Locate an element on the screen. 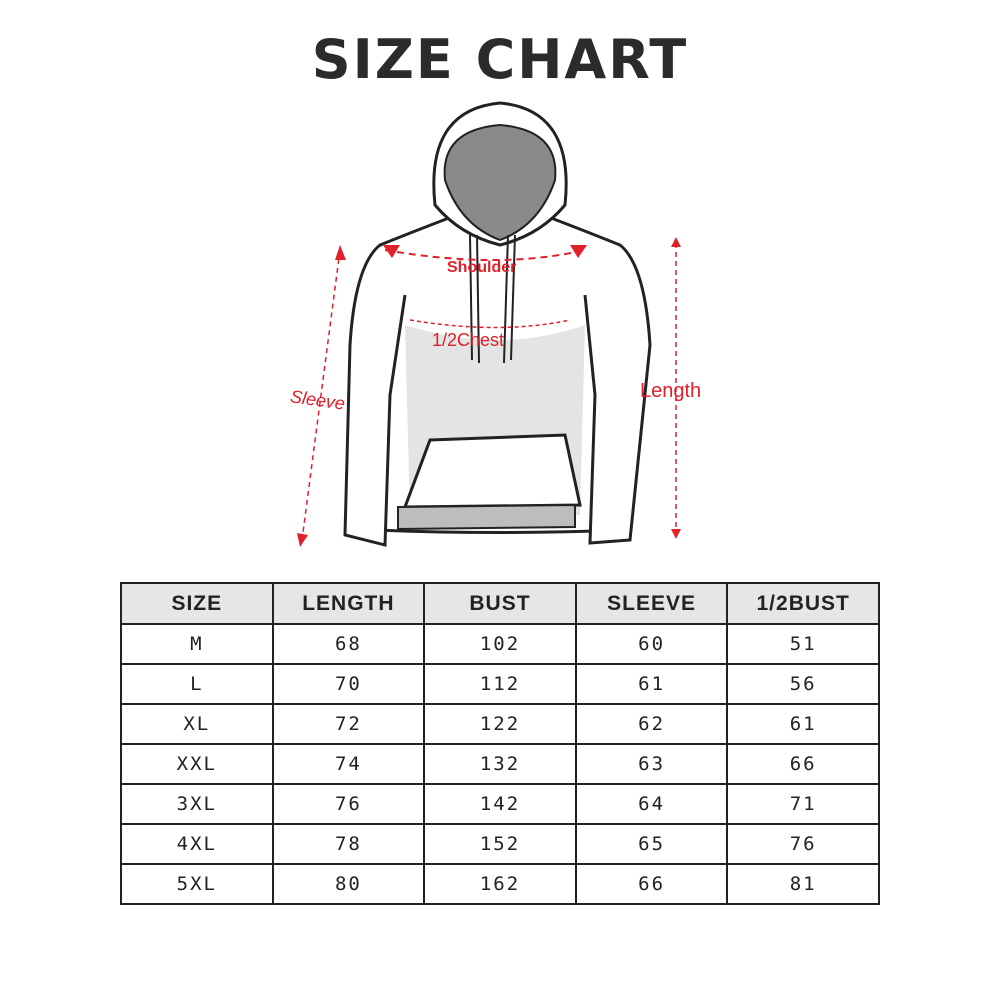 The image size is (1000, 1000). cell-bust: 112 is located at coordinates (500, 684).